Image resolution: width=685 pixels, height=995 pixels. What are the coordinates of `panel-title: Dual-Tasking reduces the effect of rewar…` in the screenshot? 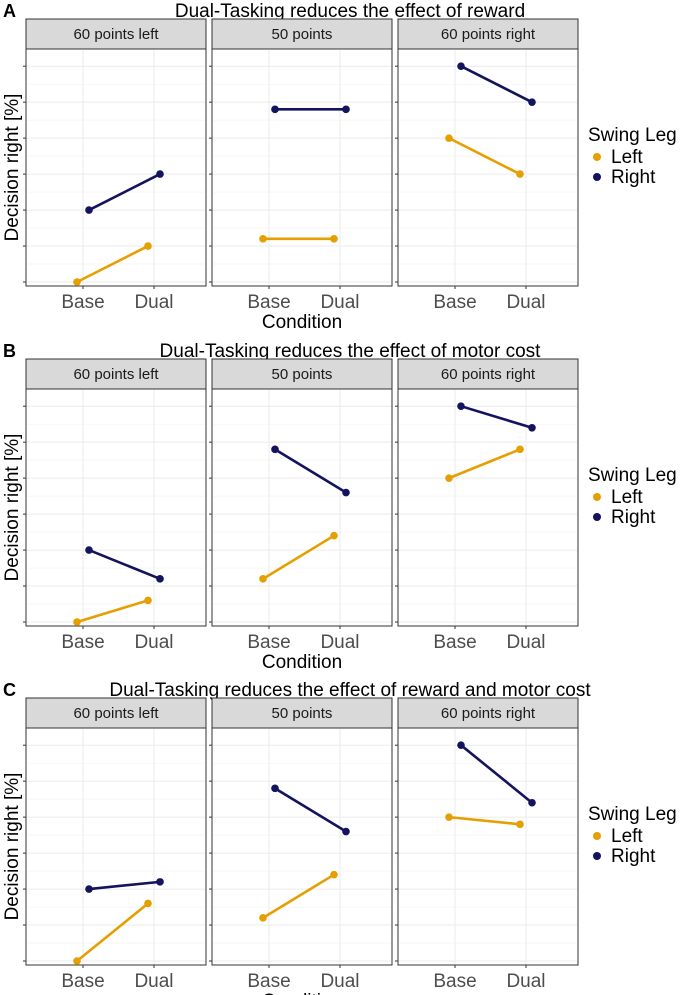 It's located at (350, 11).